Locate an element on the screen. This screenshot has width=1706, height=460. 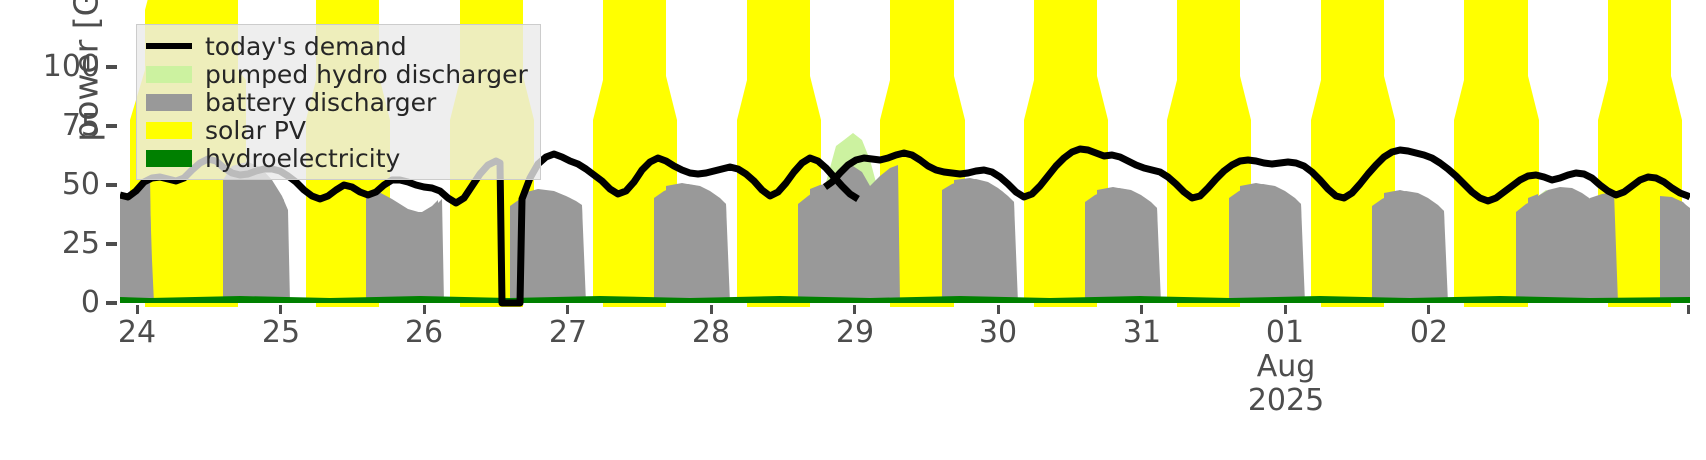
series-todays-demand-right is located at coordinates (1256, 175).